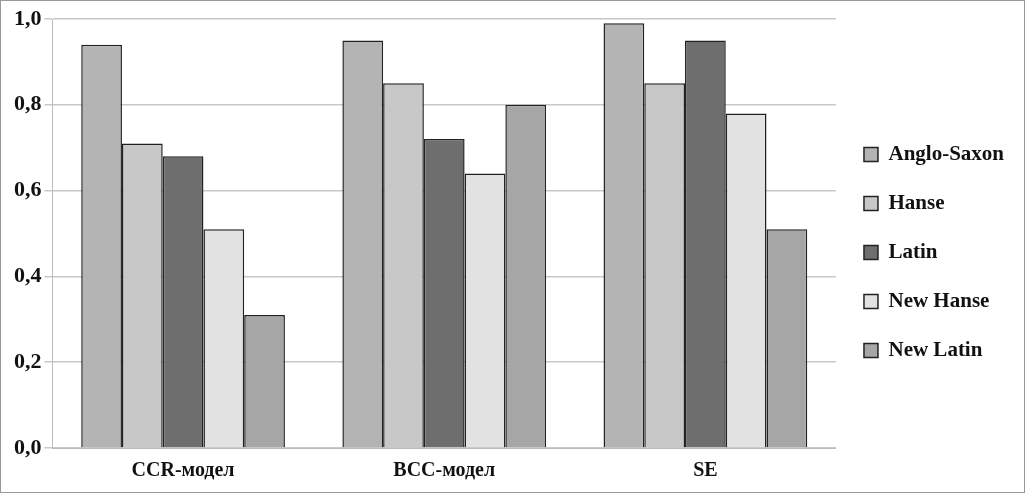 Image resolution: width=1025 pixels, height=493 pixels. I want to click on legend-label: New Hanse, so click(939, 299).